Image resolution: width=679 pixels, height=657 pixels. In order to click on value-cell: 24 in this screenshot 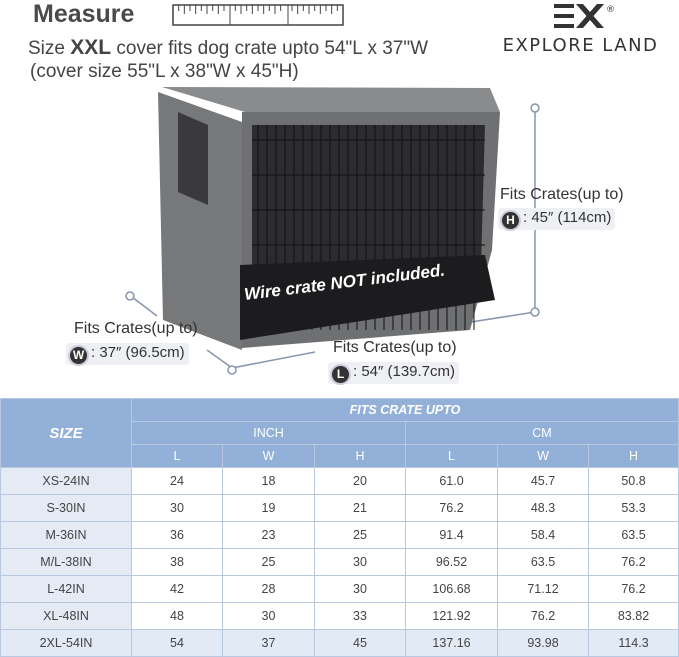, I will do `click(177, 481)`.